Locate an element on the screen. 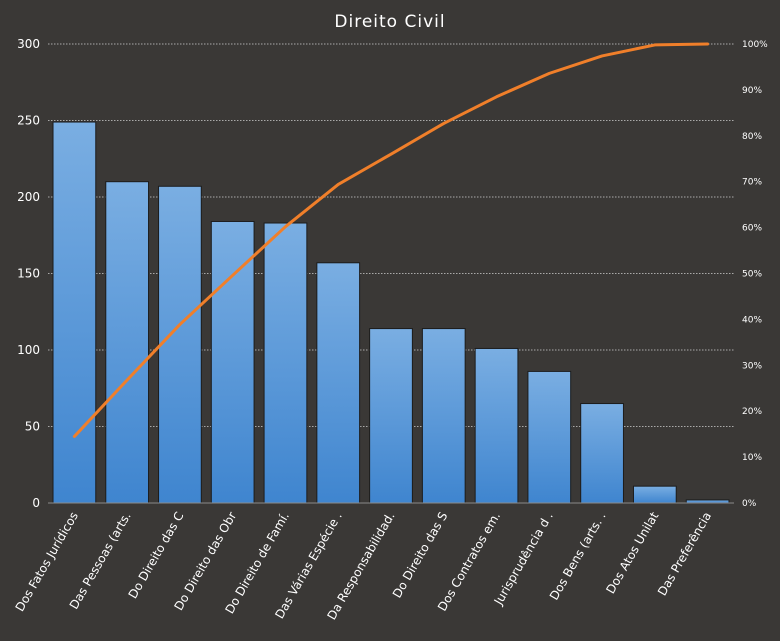 The width and height of the screenshot is (780, 641). x-tick-label: Jurisprudência d . is located at coordinates (523, 559).